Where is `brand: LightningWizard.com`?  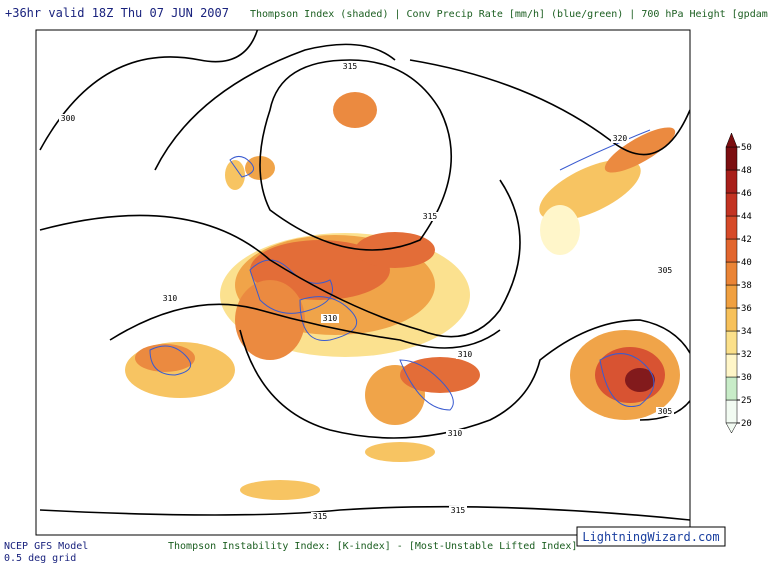
brand: LightningWizard.com is located at coordinates (650, 537).